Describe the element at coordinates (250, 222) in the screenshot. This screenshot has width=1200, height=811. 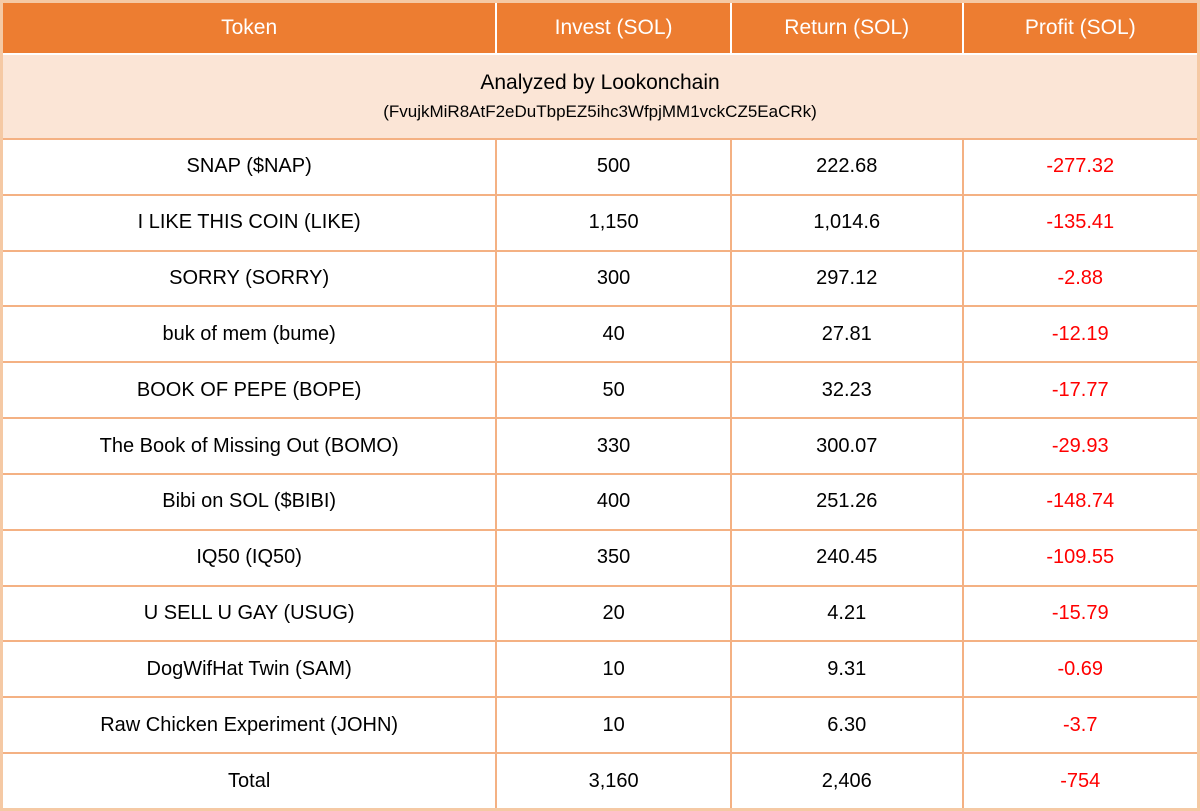
I see `token-cell: I LIKE THIS COIN (LIKE)` at that location.